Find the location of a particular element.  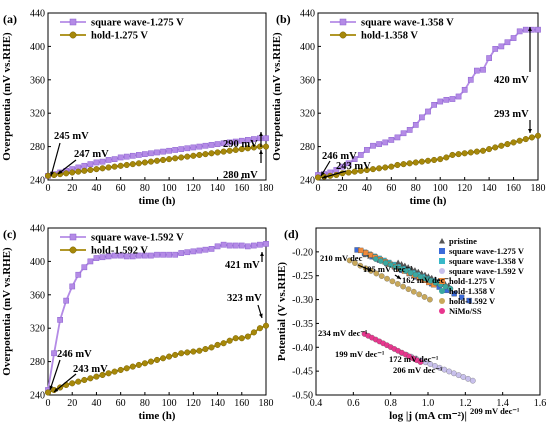

x-tick-label: 1.0 is located at coordinates (428, 403).